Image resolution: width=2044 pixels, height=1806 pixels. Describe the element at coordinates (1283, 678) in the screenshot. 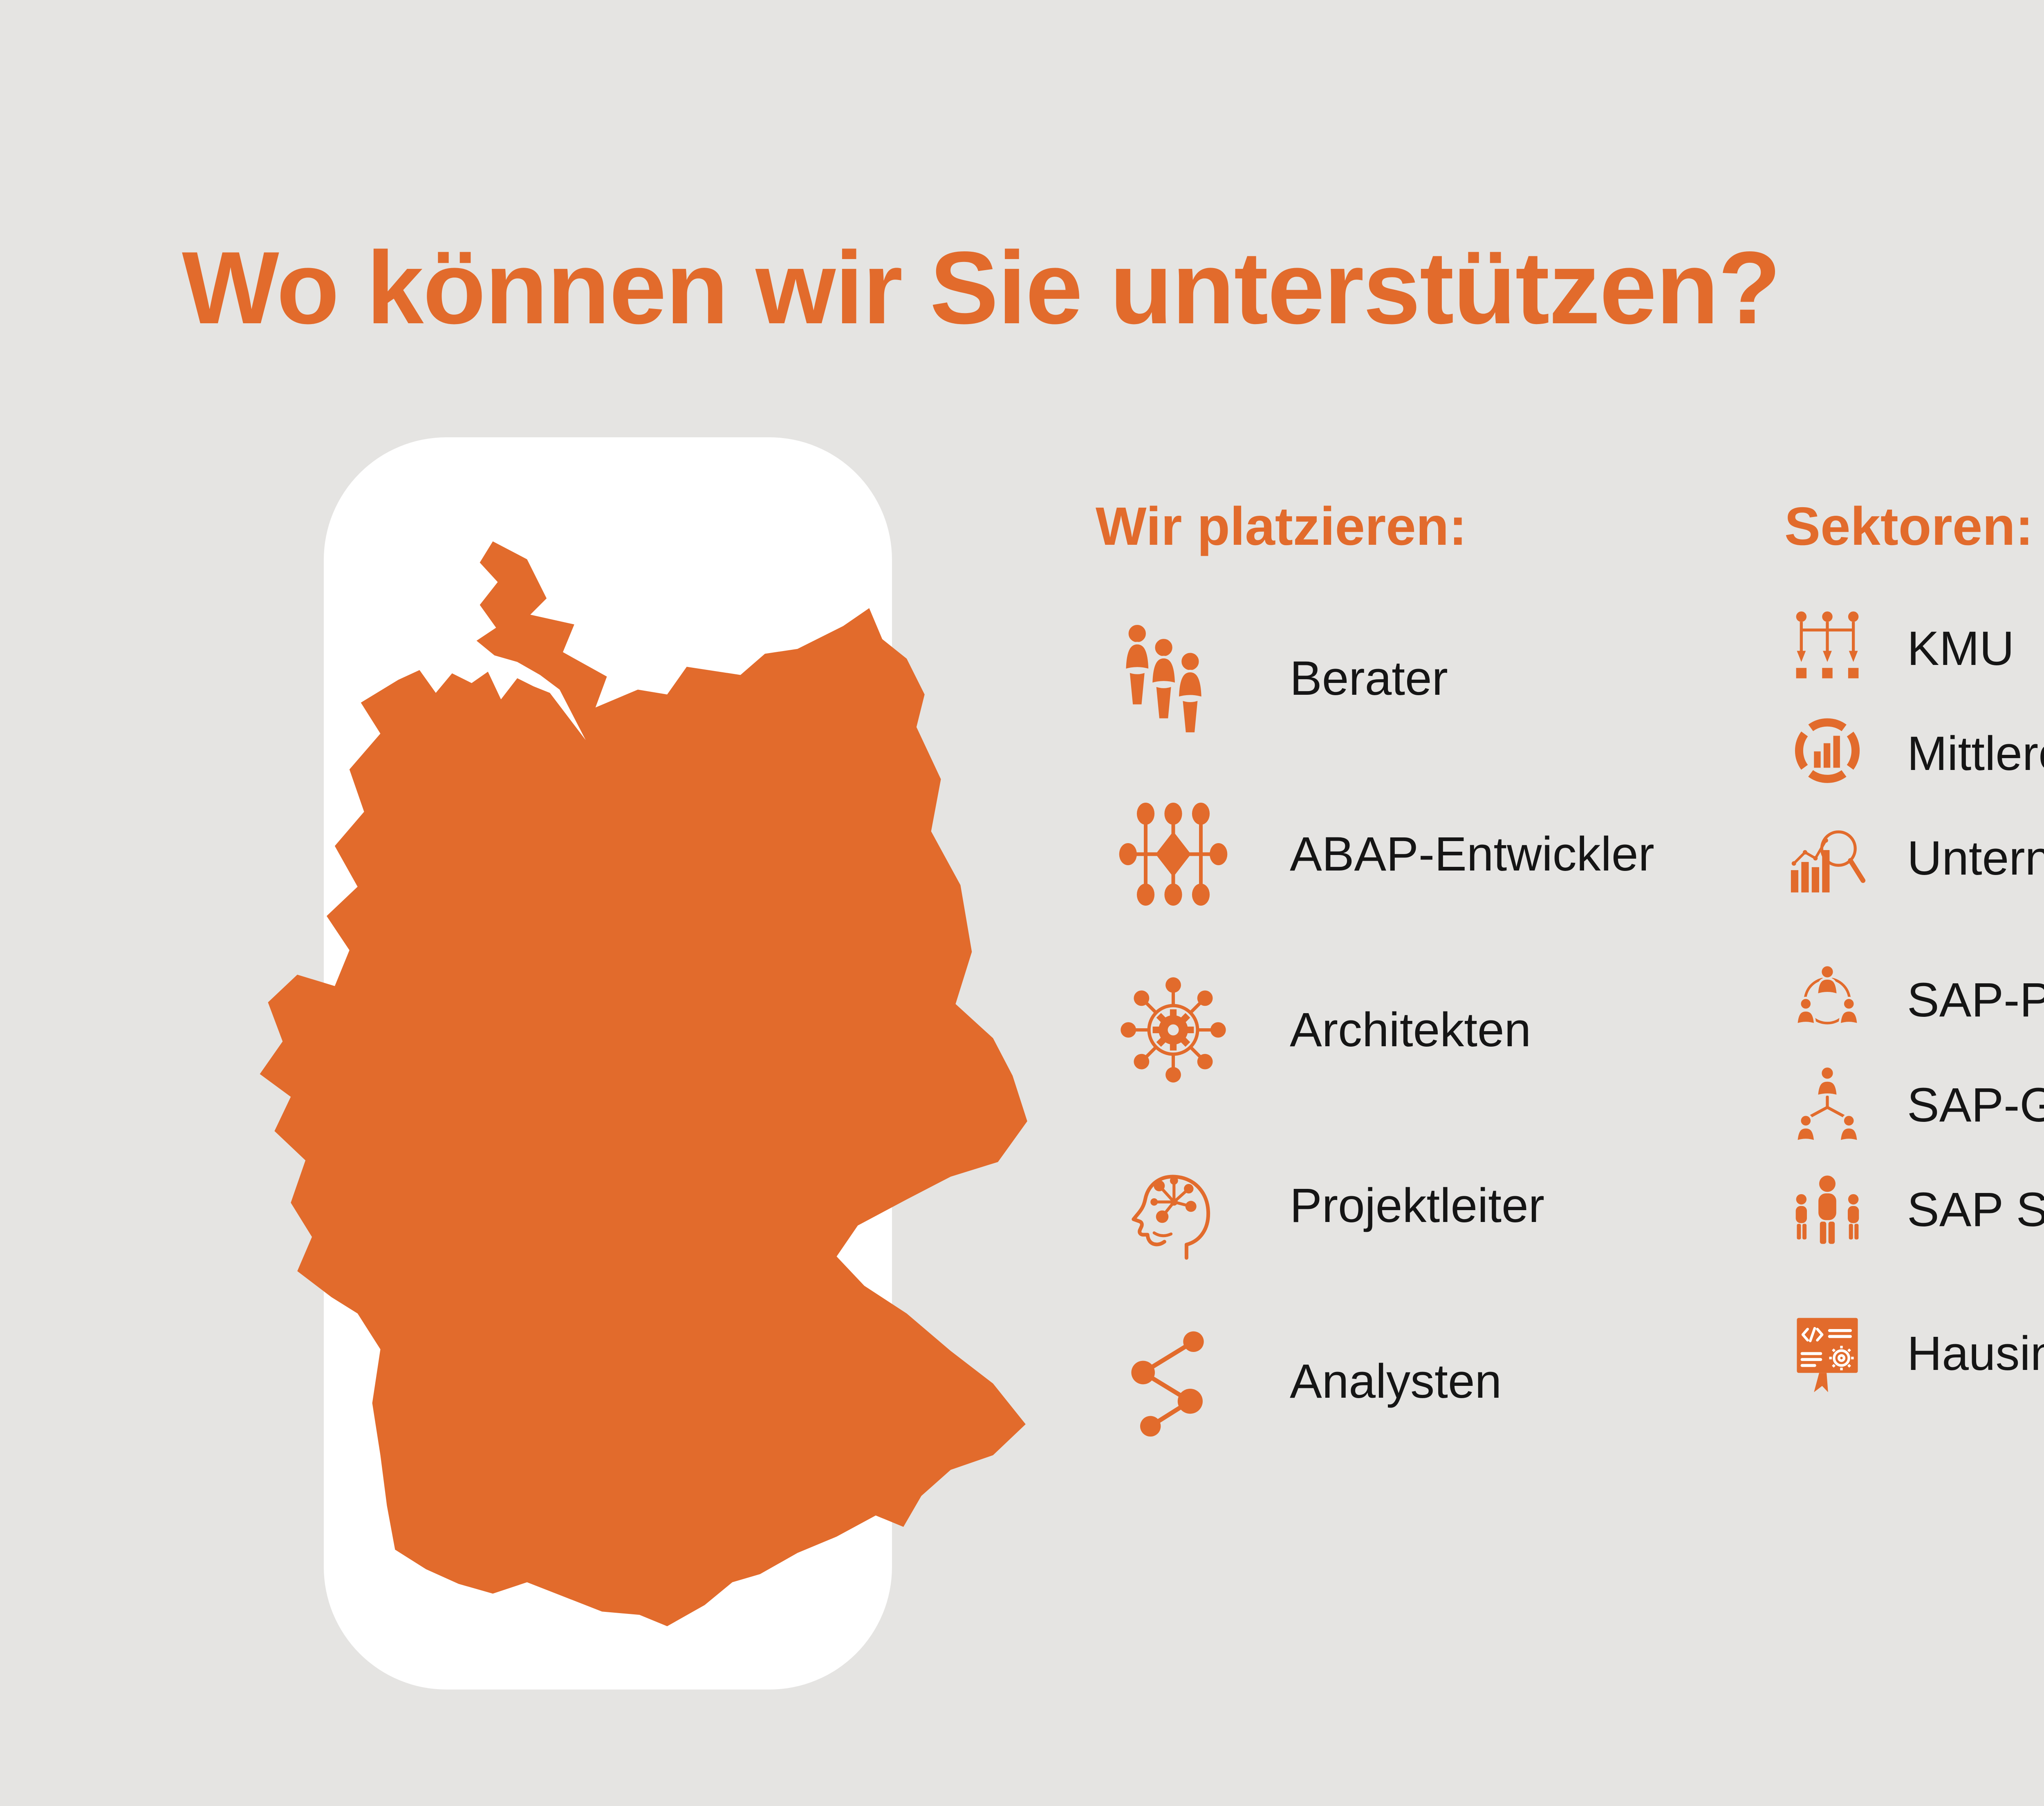

I see `list-item-berater: Berater` at that location.